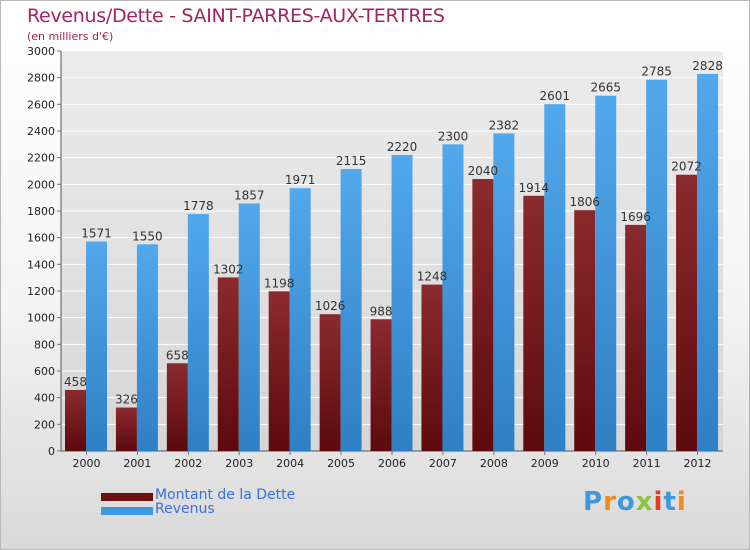  I want to click on data-label-revenus: 2220, so click(402, 147).